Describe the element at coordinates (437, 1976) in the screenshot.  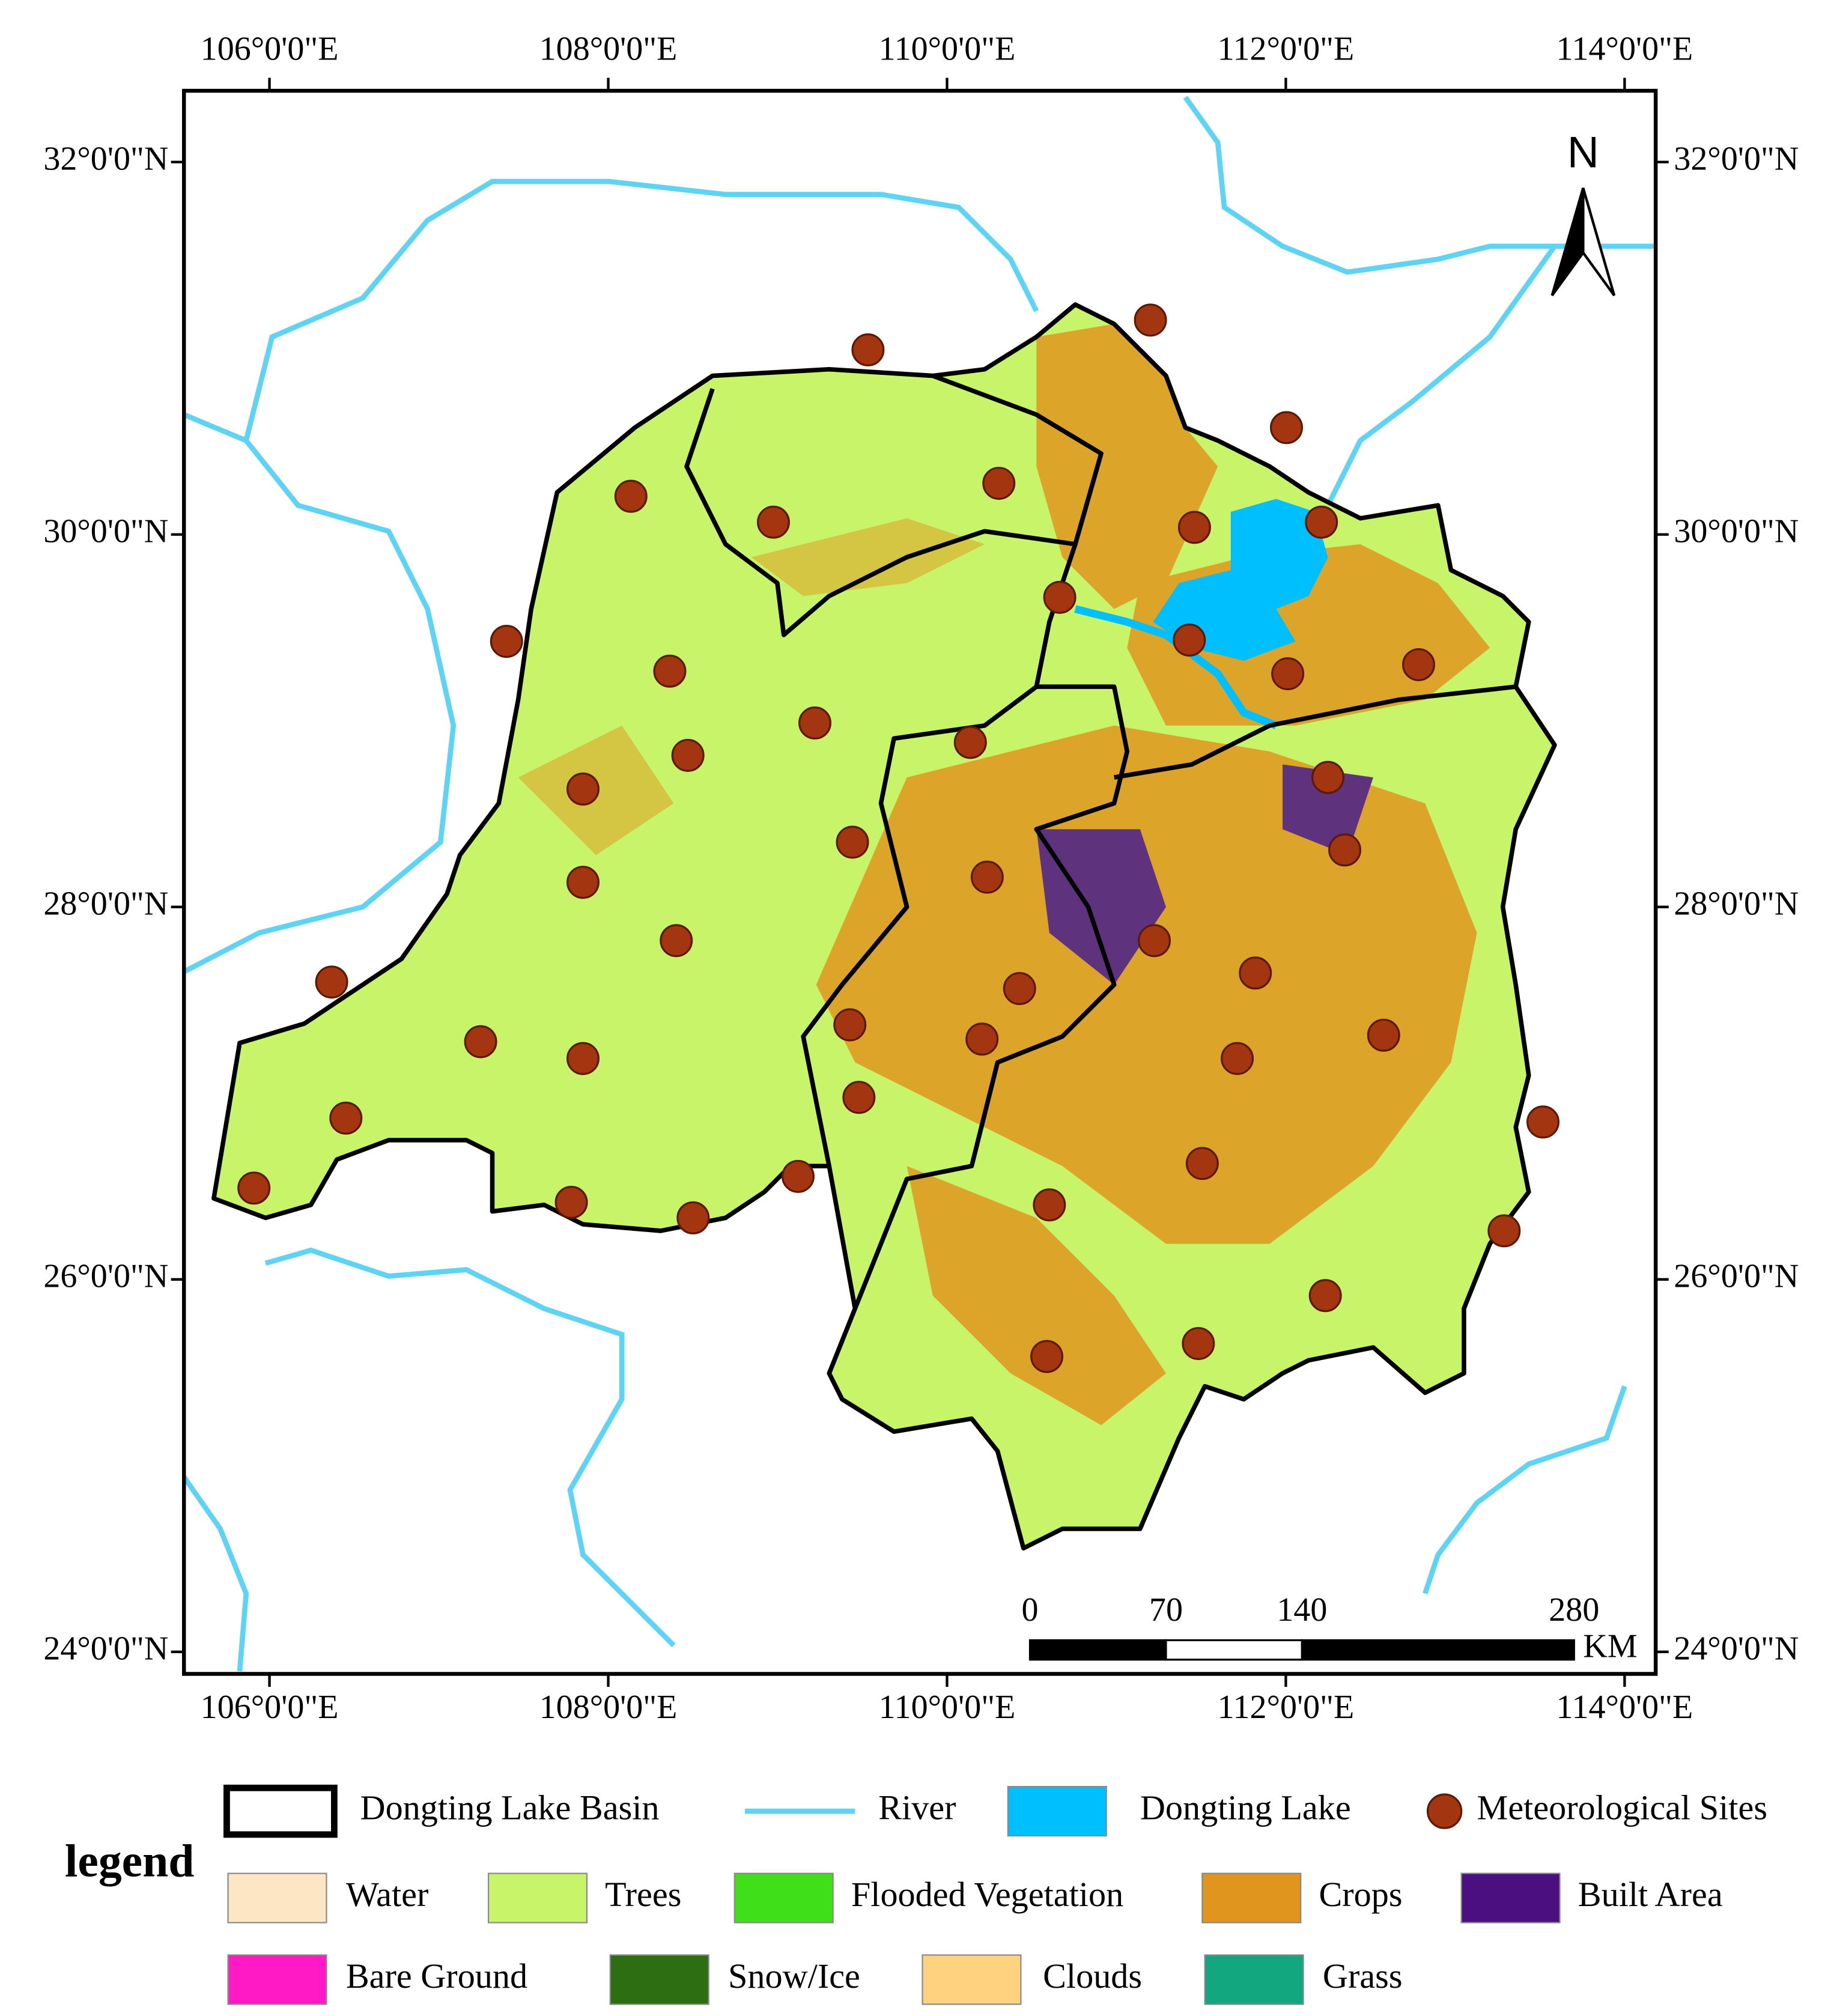
I see `legend-label: Bare Ground` at that location.